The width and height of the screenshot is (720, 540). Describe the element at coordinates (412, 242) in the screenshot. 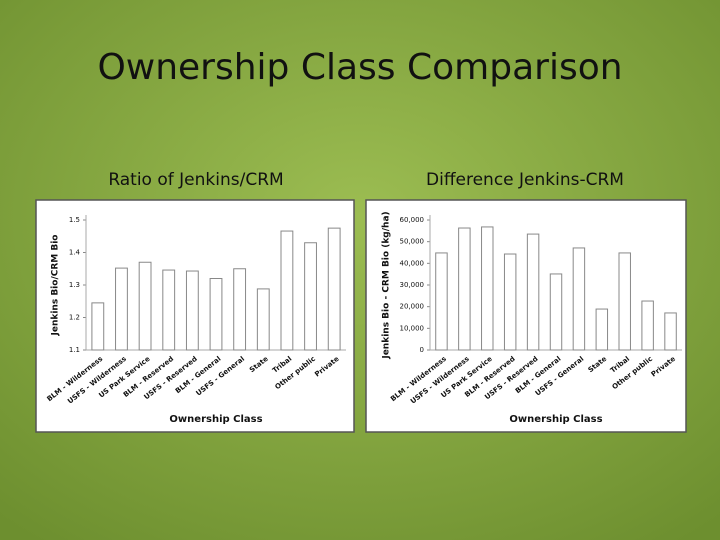

I see `y-tick-label: 50,000` at that location.